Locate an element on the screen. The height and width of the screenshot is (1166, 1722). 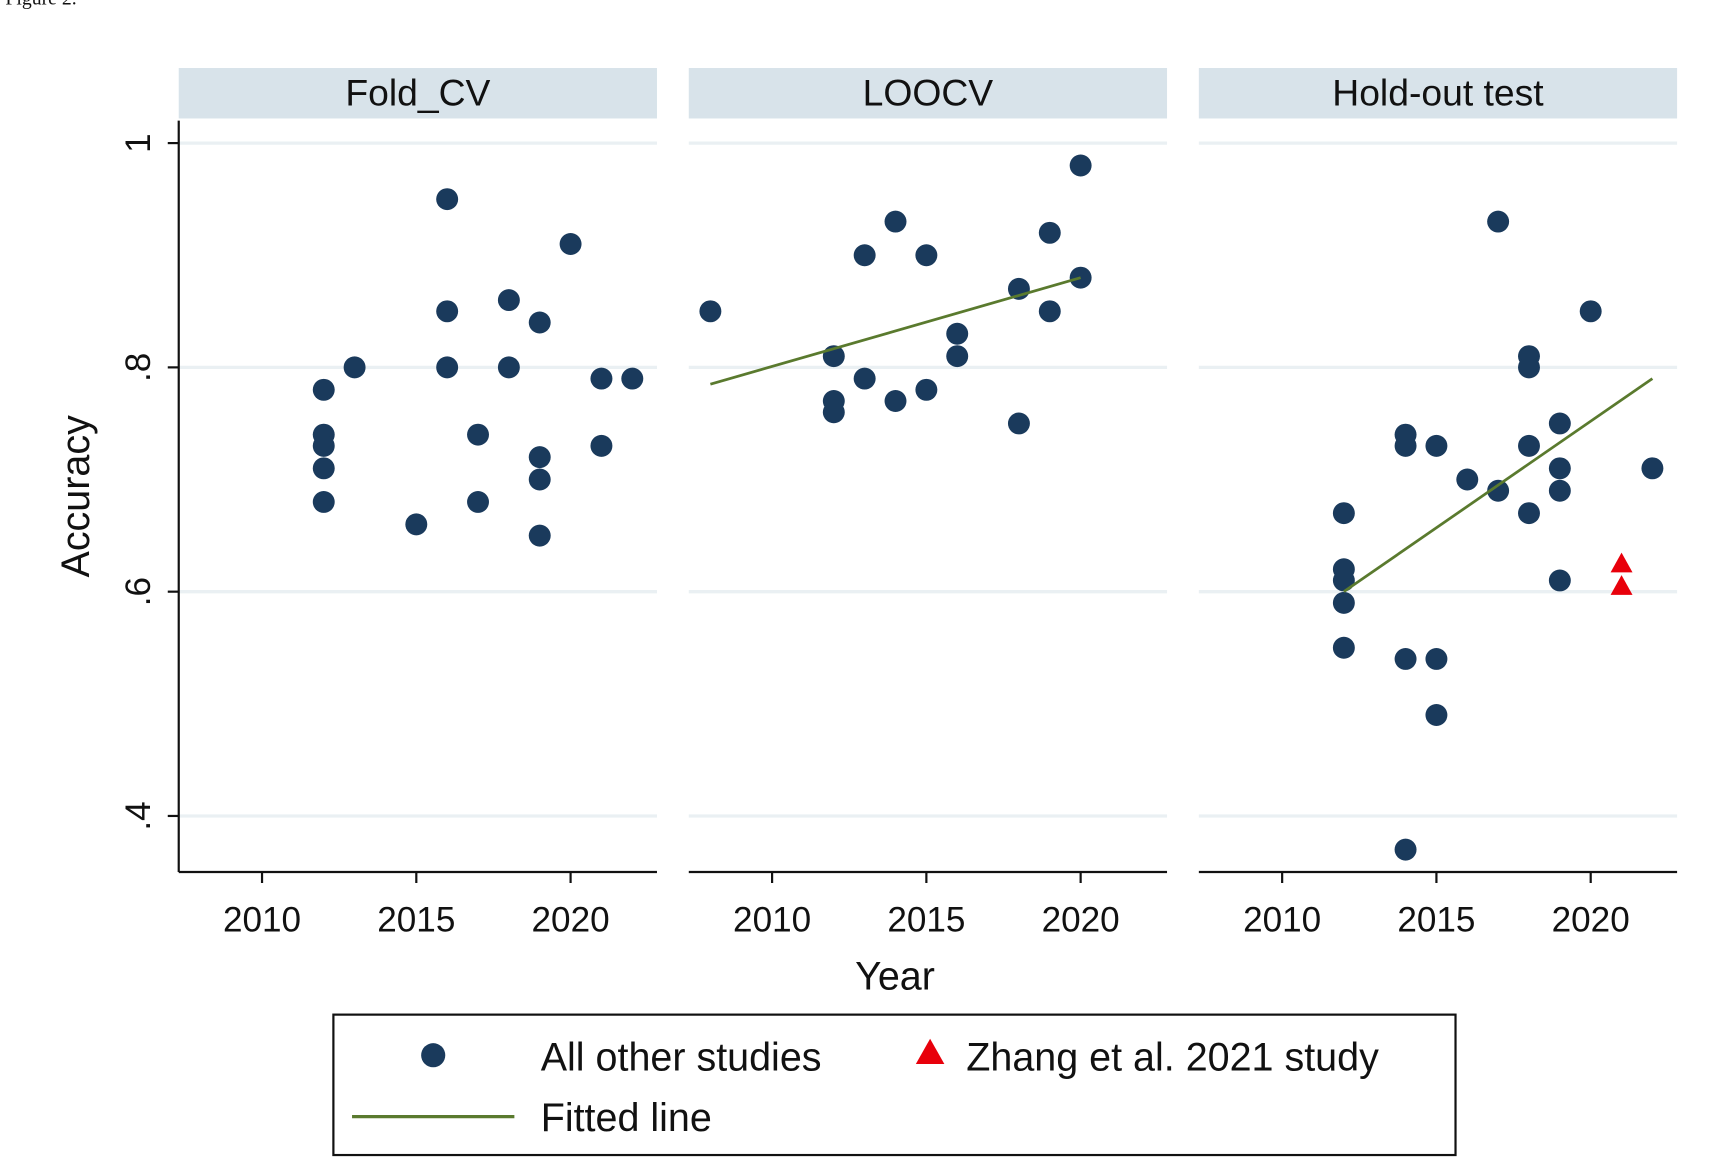
y-tick-label: .6 is located at coordinates (138, 591).